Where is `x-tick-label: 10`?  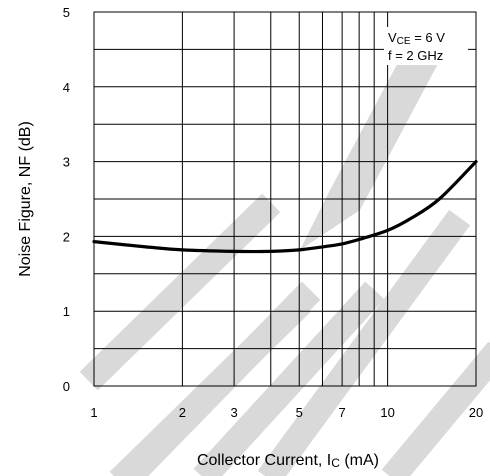 x-tick-label: 10 is located at coordinates (387, 412).